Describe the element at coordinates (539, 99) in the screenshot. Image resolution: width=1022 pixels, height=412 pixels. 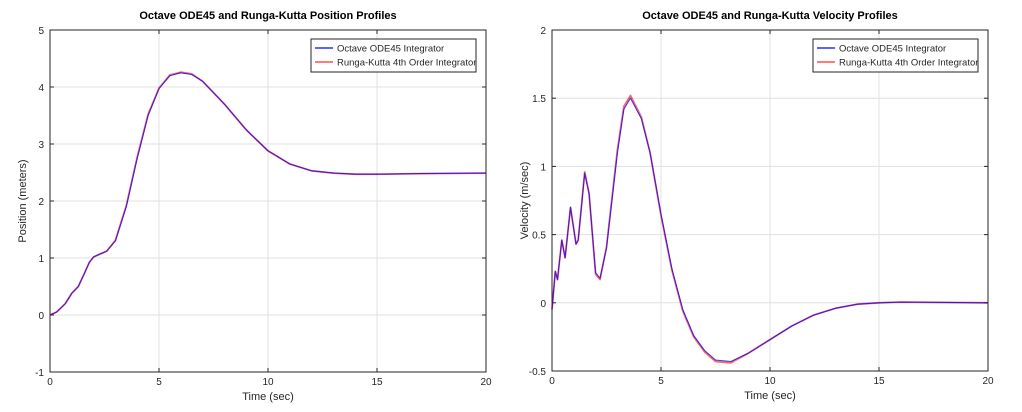
I see `y-tick-label: 1.5` at that location.